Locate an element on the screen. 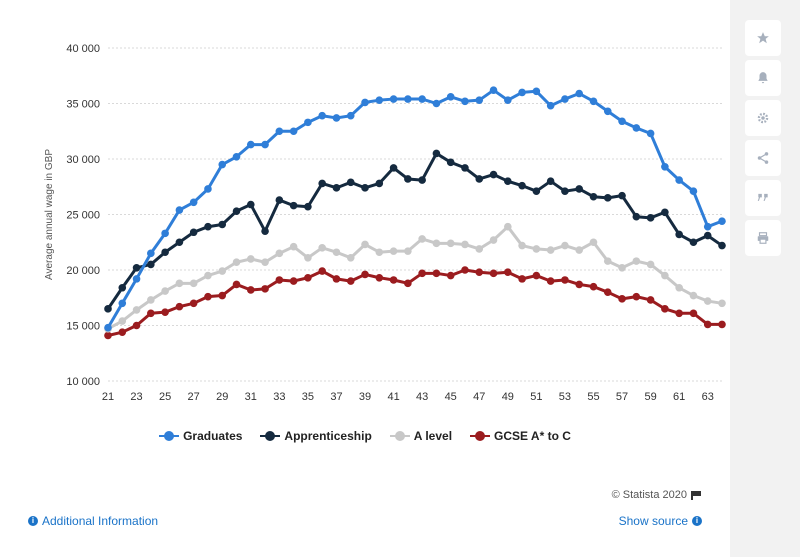 The image size is (800, 557). legend-item-a-level: A level is located at coordinates (421, 436).